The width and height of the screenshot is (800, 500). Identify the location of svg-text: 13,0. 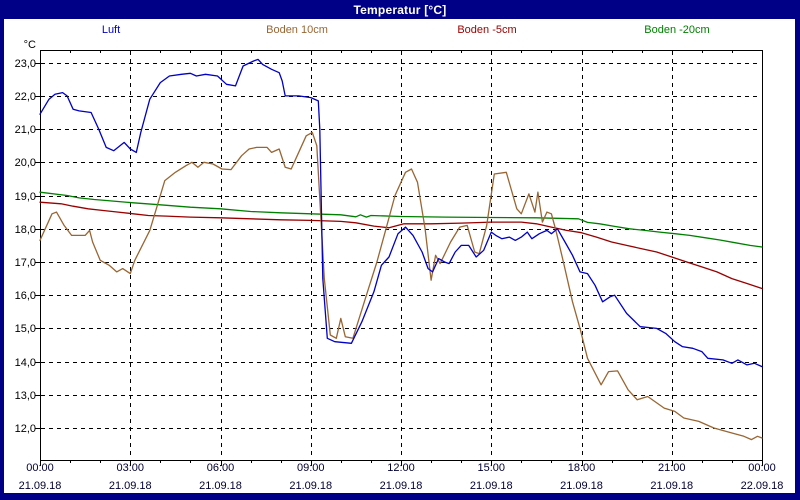
(25, 396).